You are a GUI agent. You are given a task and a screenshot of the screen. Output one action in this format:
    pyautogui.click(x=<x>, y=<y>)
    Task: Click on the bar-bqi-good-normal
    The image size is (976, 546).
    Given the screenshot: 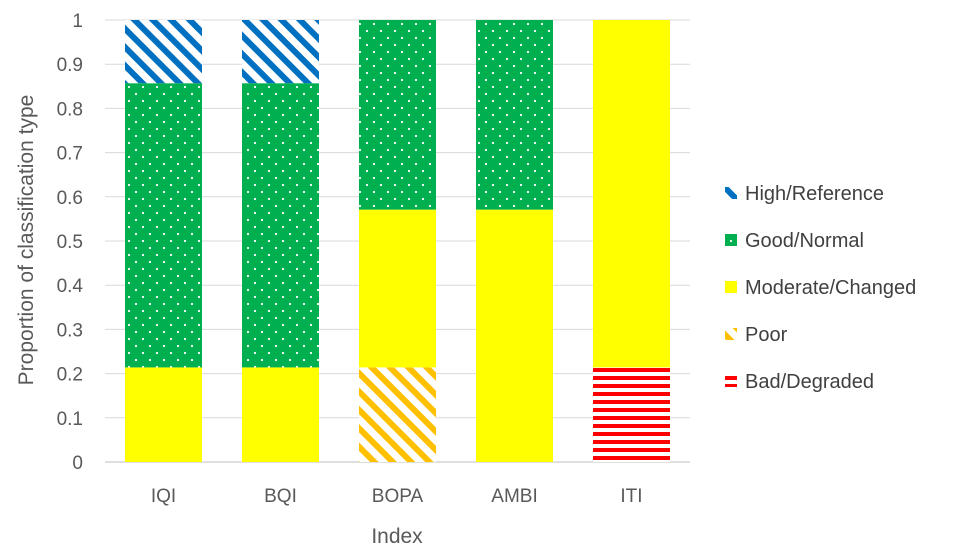 What is the action you would take?
    pyautogui.click(x=280, y=225)
    